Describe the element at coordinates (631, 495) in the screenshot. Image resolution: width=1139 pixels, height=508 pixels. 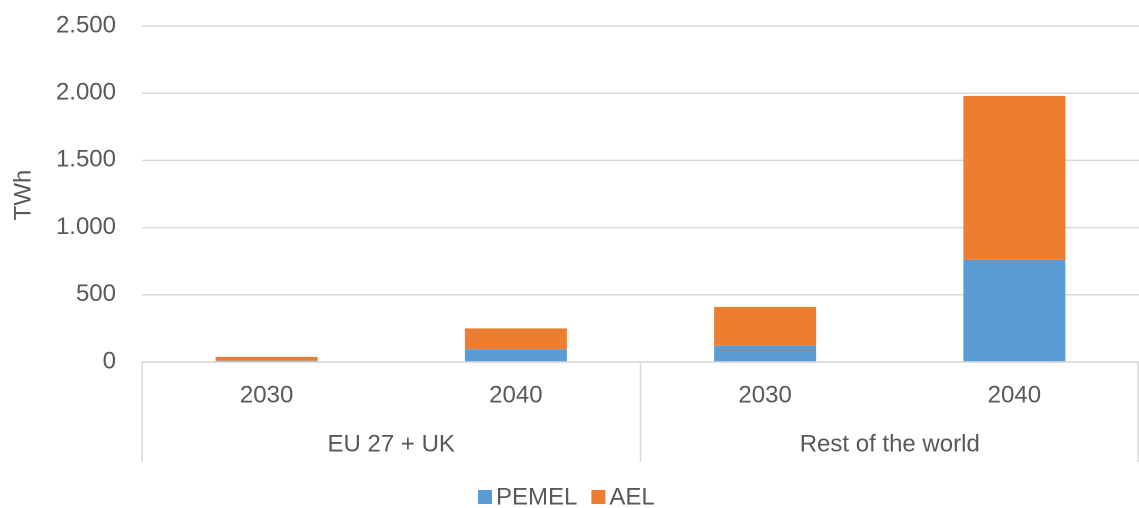
I see `legend-label: AEL` at that location.